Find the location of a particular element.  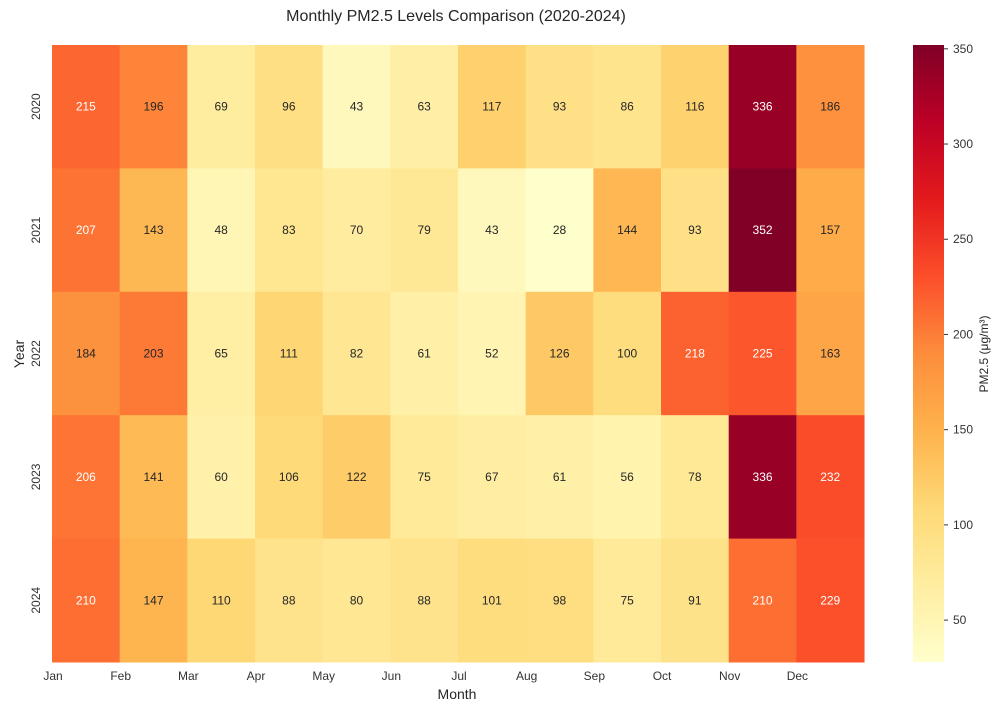

cell-value-label: 56 is located at coordinates (628, 477).